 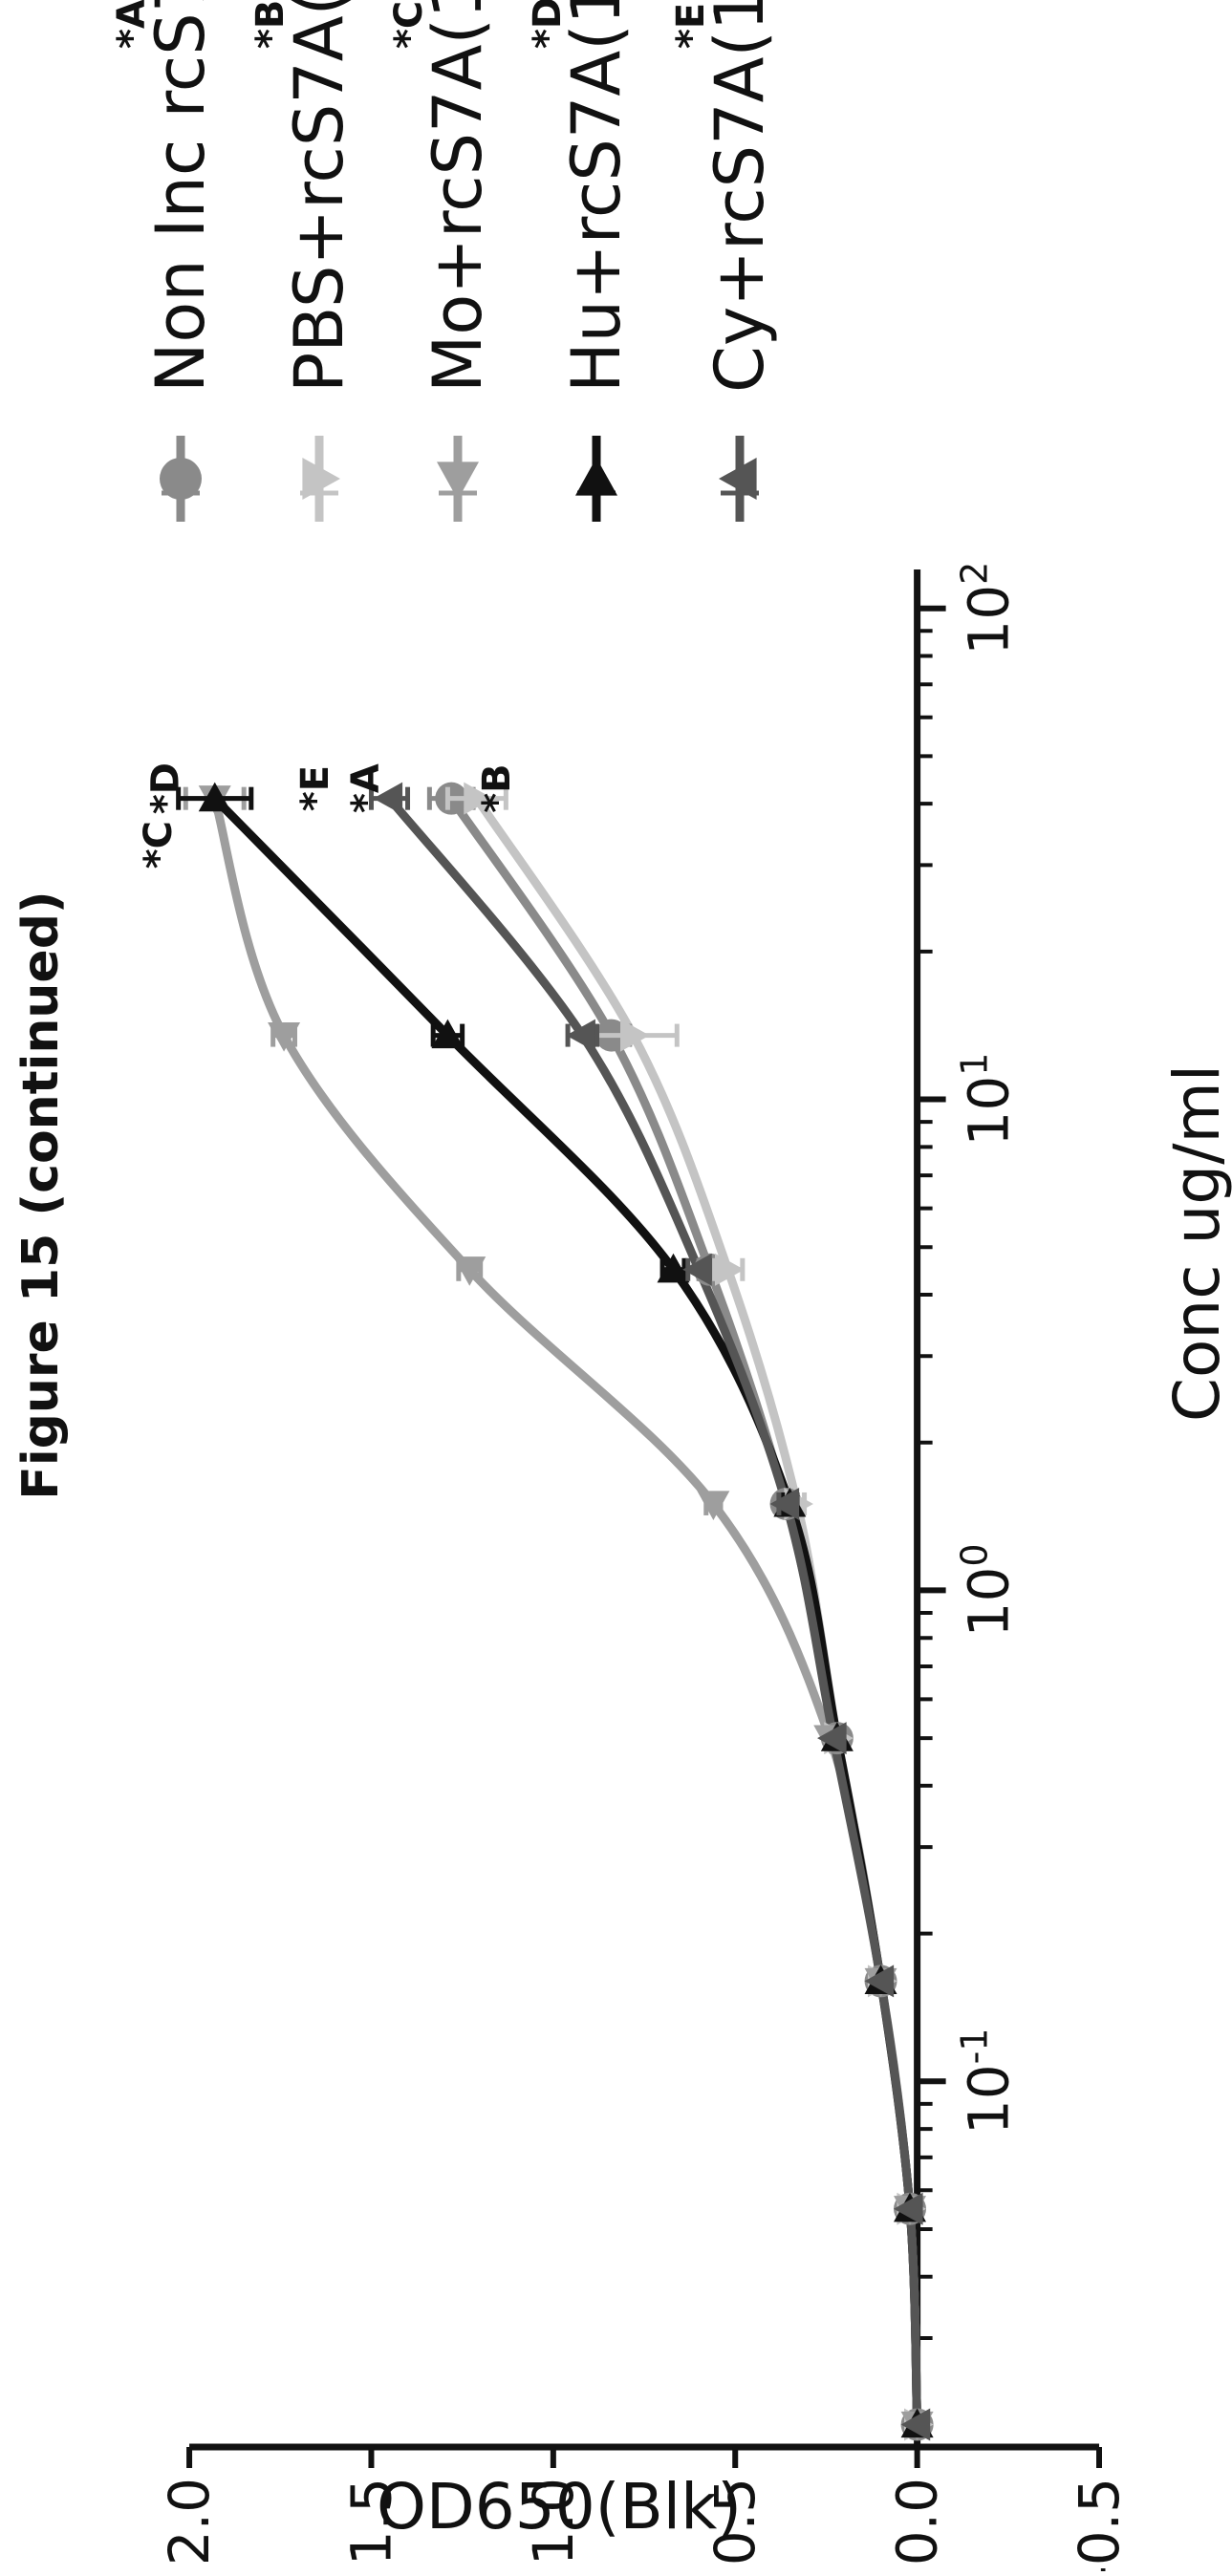 What do you see at coordinates (988, 2081) in the screenshot?
I see `x-tick-label: 10-1` at bounding box center [988, 2081].